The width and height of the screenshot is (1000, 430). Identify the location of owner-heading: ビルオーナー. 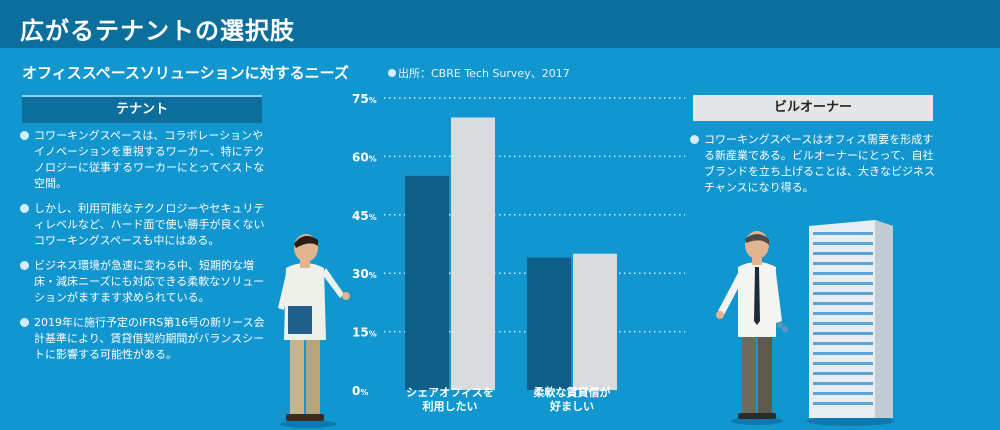
(813, 108).